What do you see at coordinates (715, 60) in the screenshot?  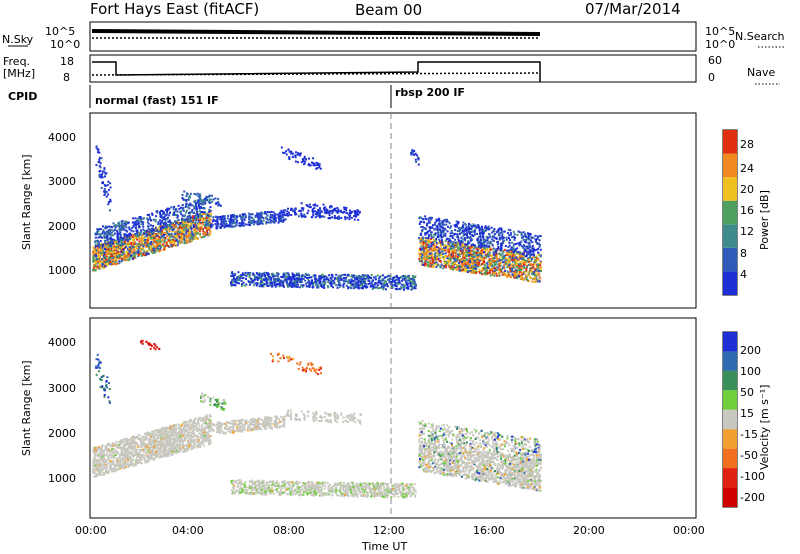 I see `nave-tick-top: 60` at bounding box center [715, 60].